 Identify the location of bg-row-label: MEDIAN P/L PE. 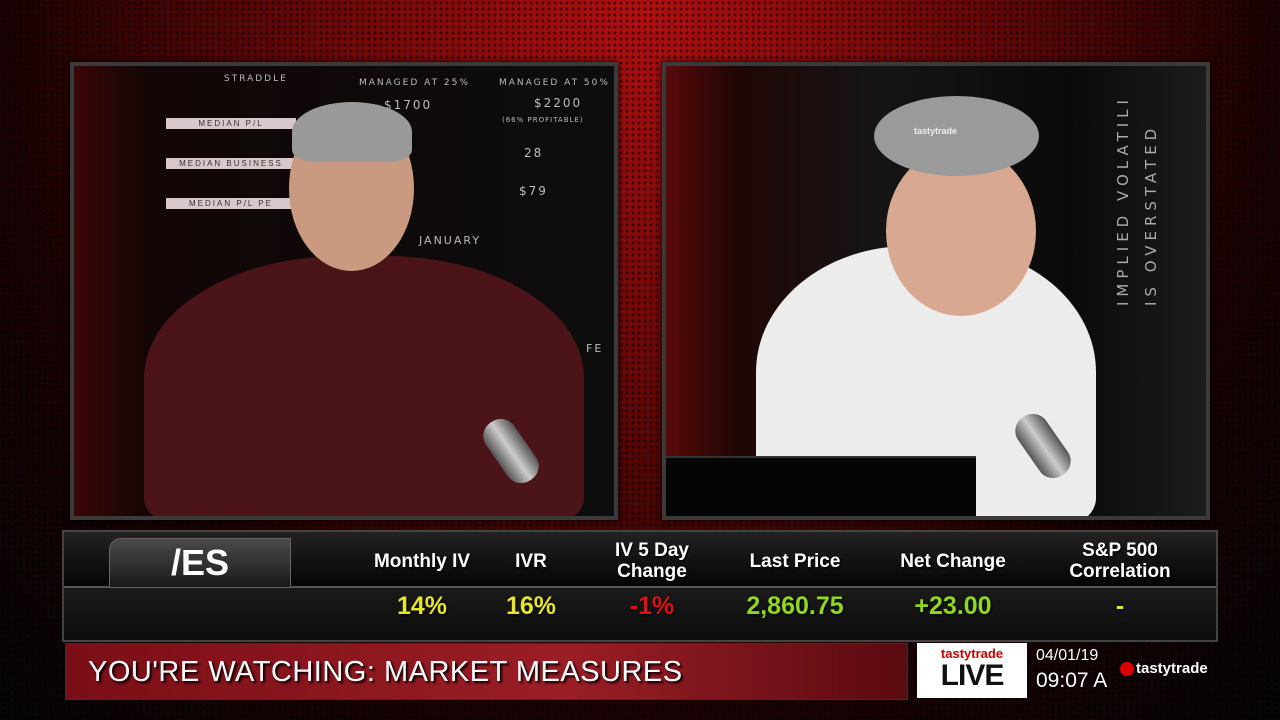
(231, 203).